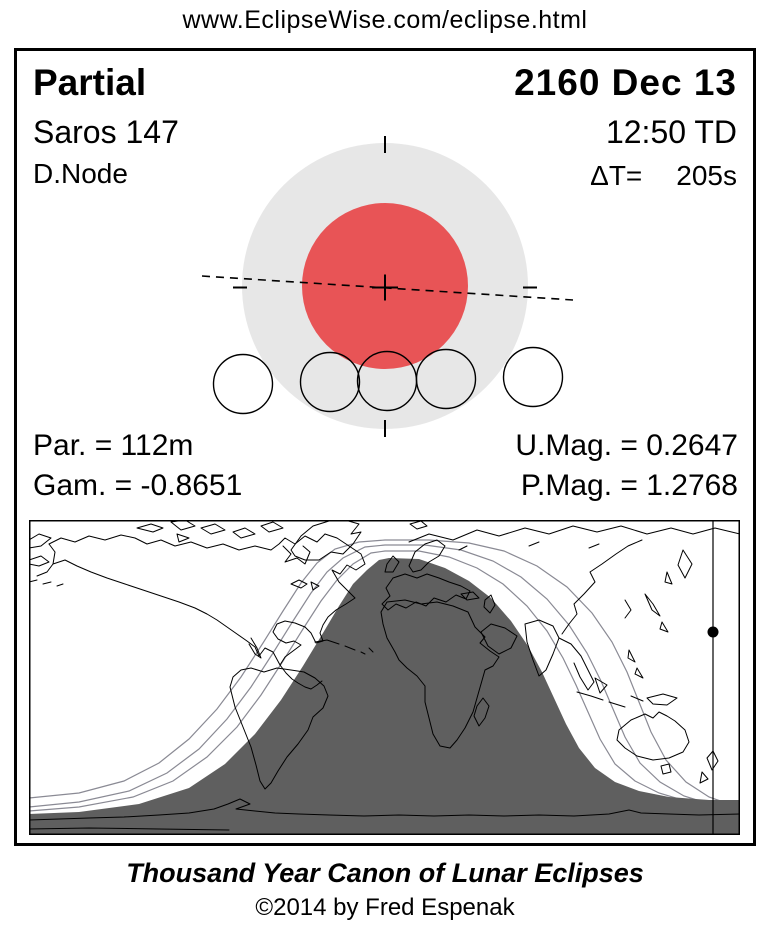 The image size is (770, 940). I want to click on node-label: D.Node, so click(80, 173).